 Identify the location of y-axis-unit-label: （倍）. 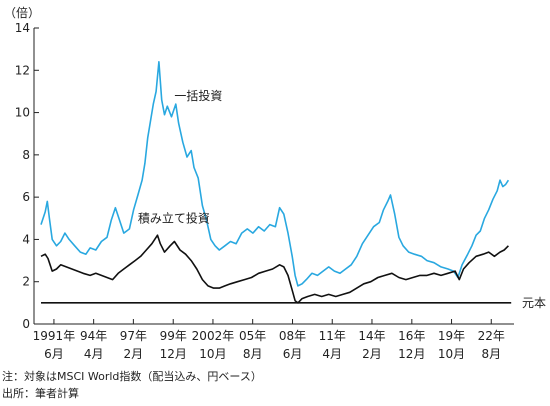
(22, 12).